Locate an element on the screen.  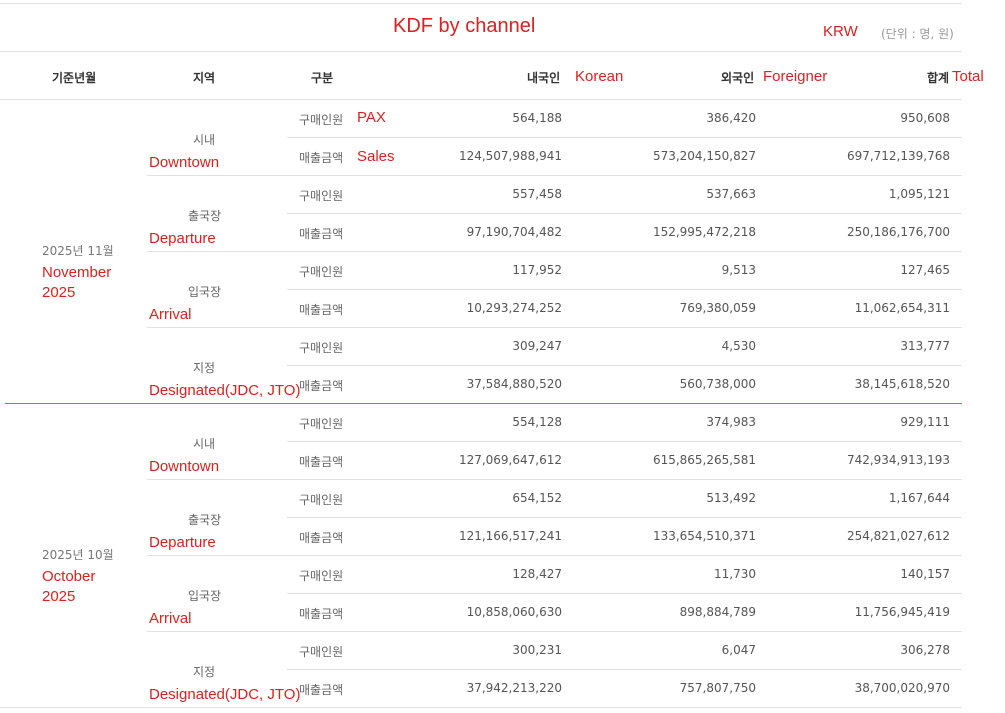
top-border is located at coordinates (481, 3).